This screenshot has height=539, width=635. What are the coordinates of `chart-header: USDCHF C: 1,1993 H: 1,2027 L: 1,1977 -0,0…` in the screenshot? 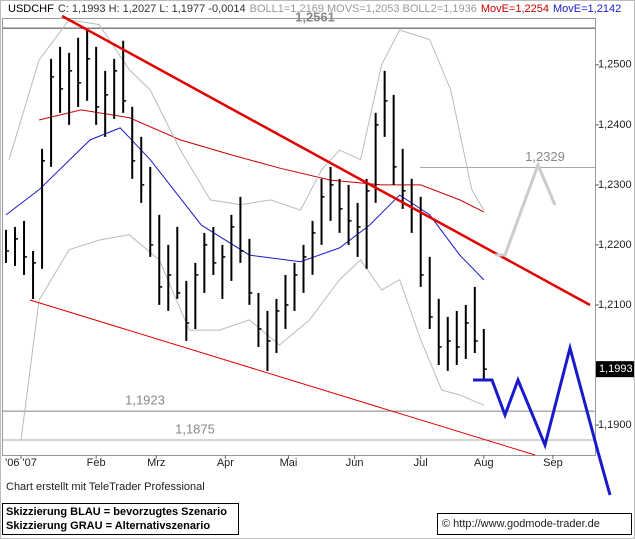 It's located at (314, 9).